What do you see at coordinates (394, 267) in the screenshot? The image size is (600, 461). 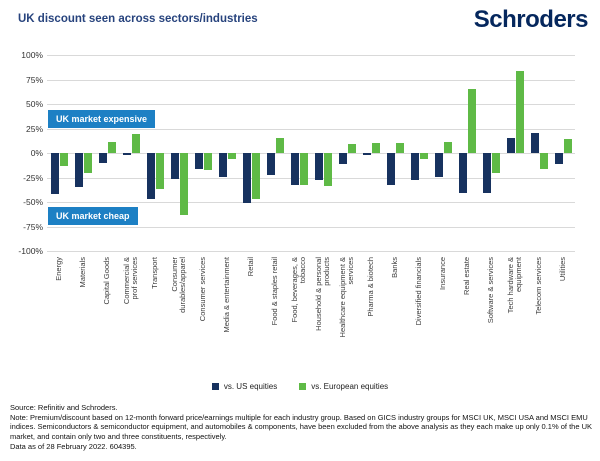 I see `x-label-banks: Banks` at bounding box center [394, 267].